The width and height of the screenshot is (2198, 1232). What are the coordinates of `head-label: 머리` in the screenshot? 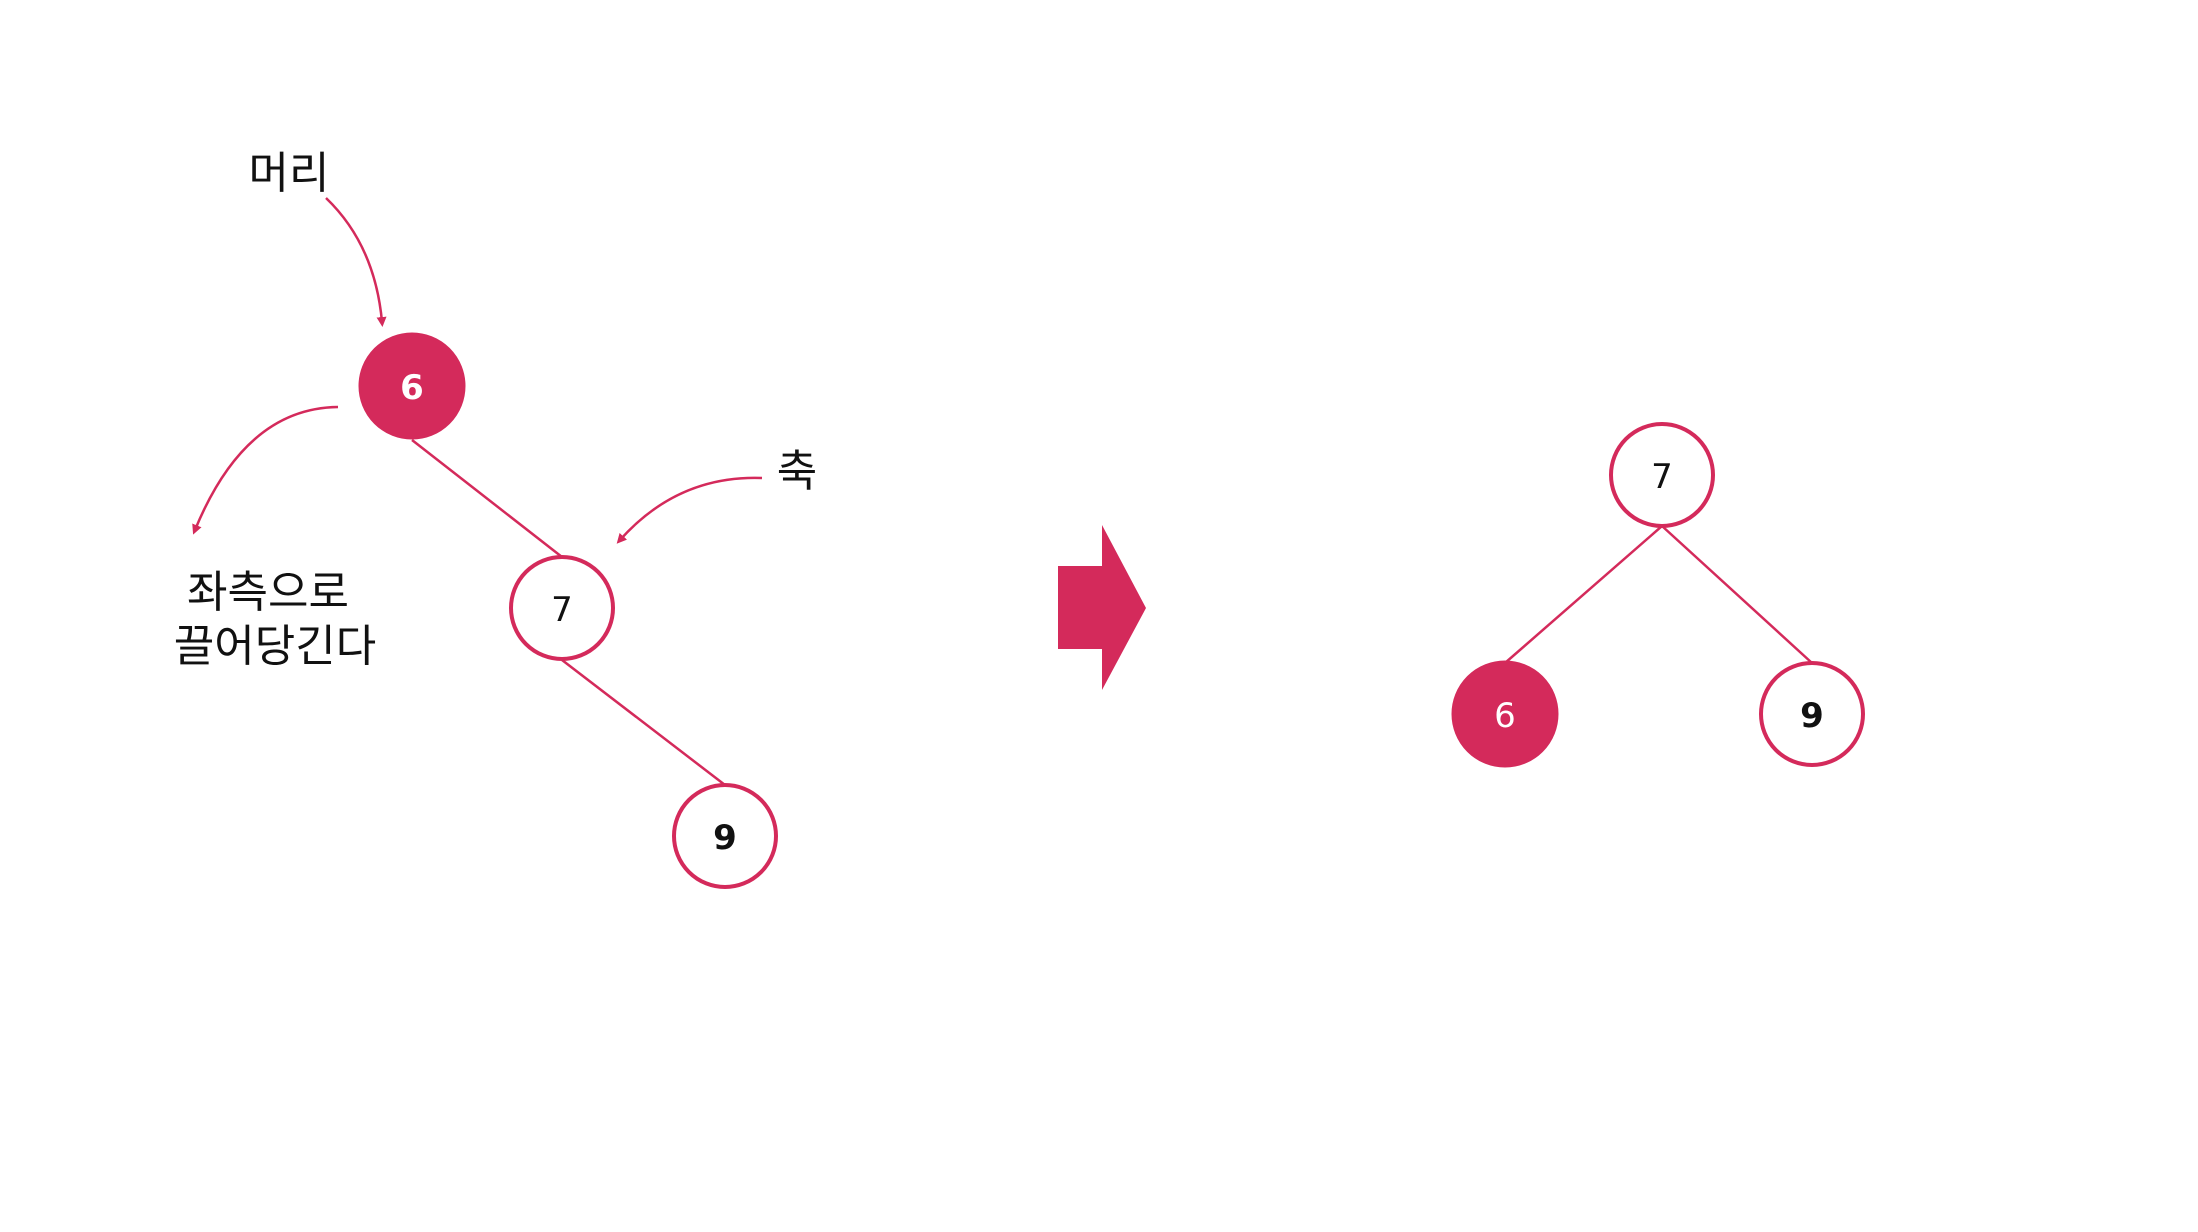 It's located at (289, 173).